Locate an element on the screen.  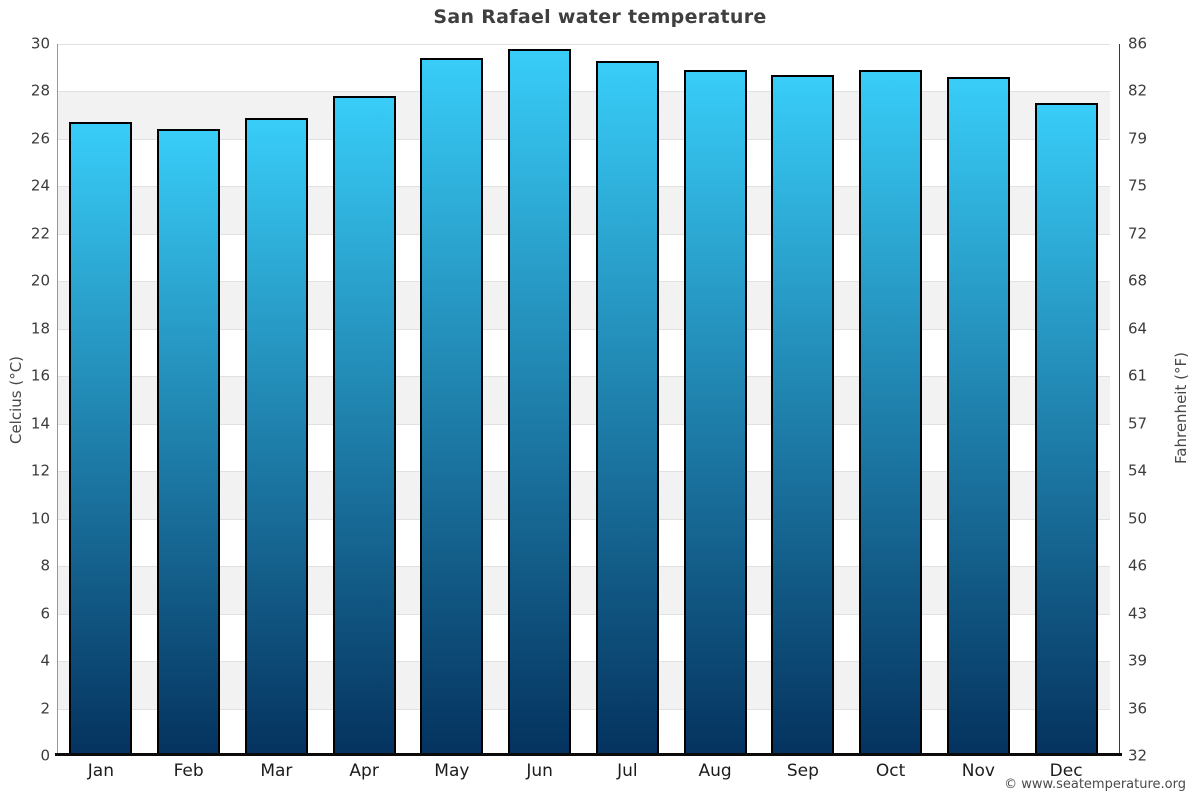
y-axis-line-right is located at coordinates (1119, 400).